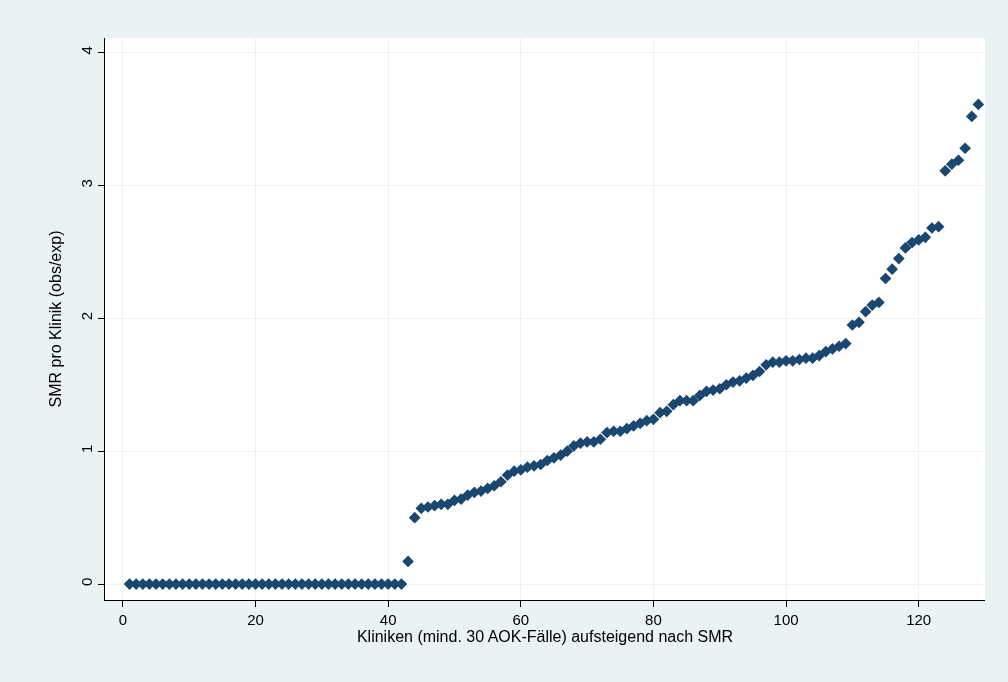 The width and height of the screenshot is (1008, 682). I want to click on y-axis-title: SMR pro Klinik (obs/exp), so click(55, 319).